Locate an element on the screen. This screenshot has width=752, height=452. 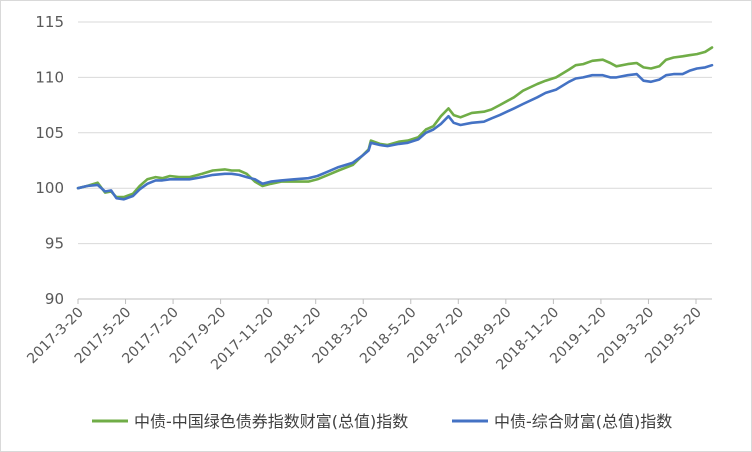
y-tick-label: 100 is located at coordinates (49, 188).